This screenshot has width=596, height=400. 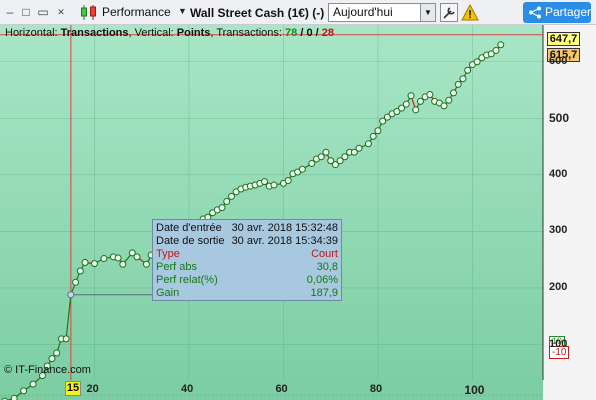 What do you see at coordinates (327, 33) in the screenshot?
I see `losing-count: 28` at bounding box center [327, 33].